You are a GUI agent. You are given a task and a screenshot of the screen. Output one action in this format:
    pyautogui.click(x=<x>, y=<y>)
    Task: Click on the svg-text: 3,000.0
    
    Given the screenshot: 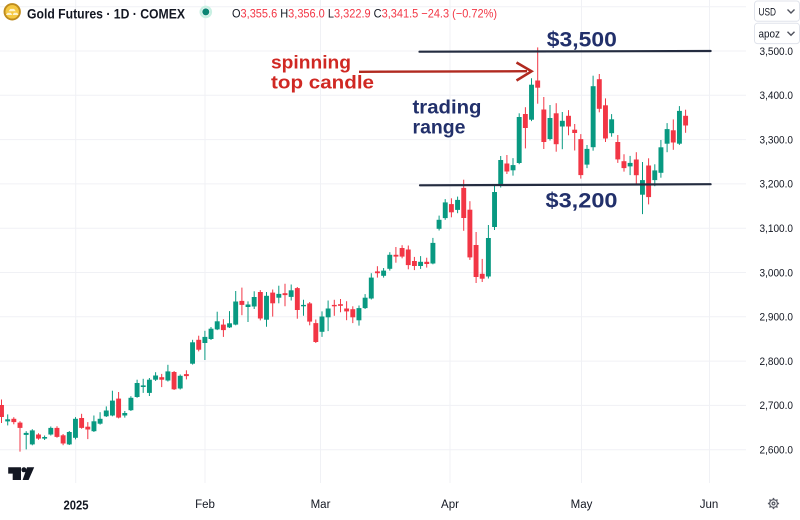 What is the action you would take?
    pyautogui.click(x=777, y=273)
    